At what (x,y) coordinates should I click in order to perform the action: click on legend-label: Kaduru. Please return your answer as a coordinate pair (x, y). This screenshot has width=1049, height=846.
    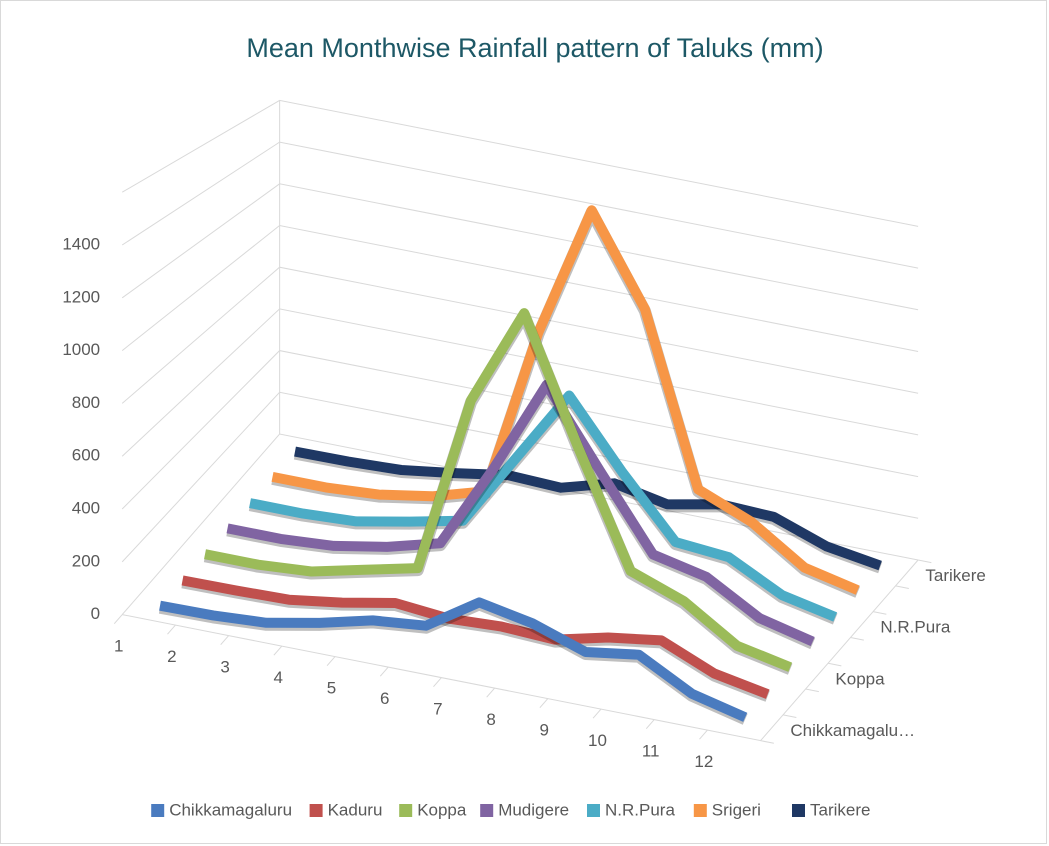
    Looking at the image, I should click on (355, 809).